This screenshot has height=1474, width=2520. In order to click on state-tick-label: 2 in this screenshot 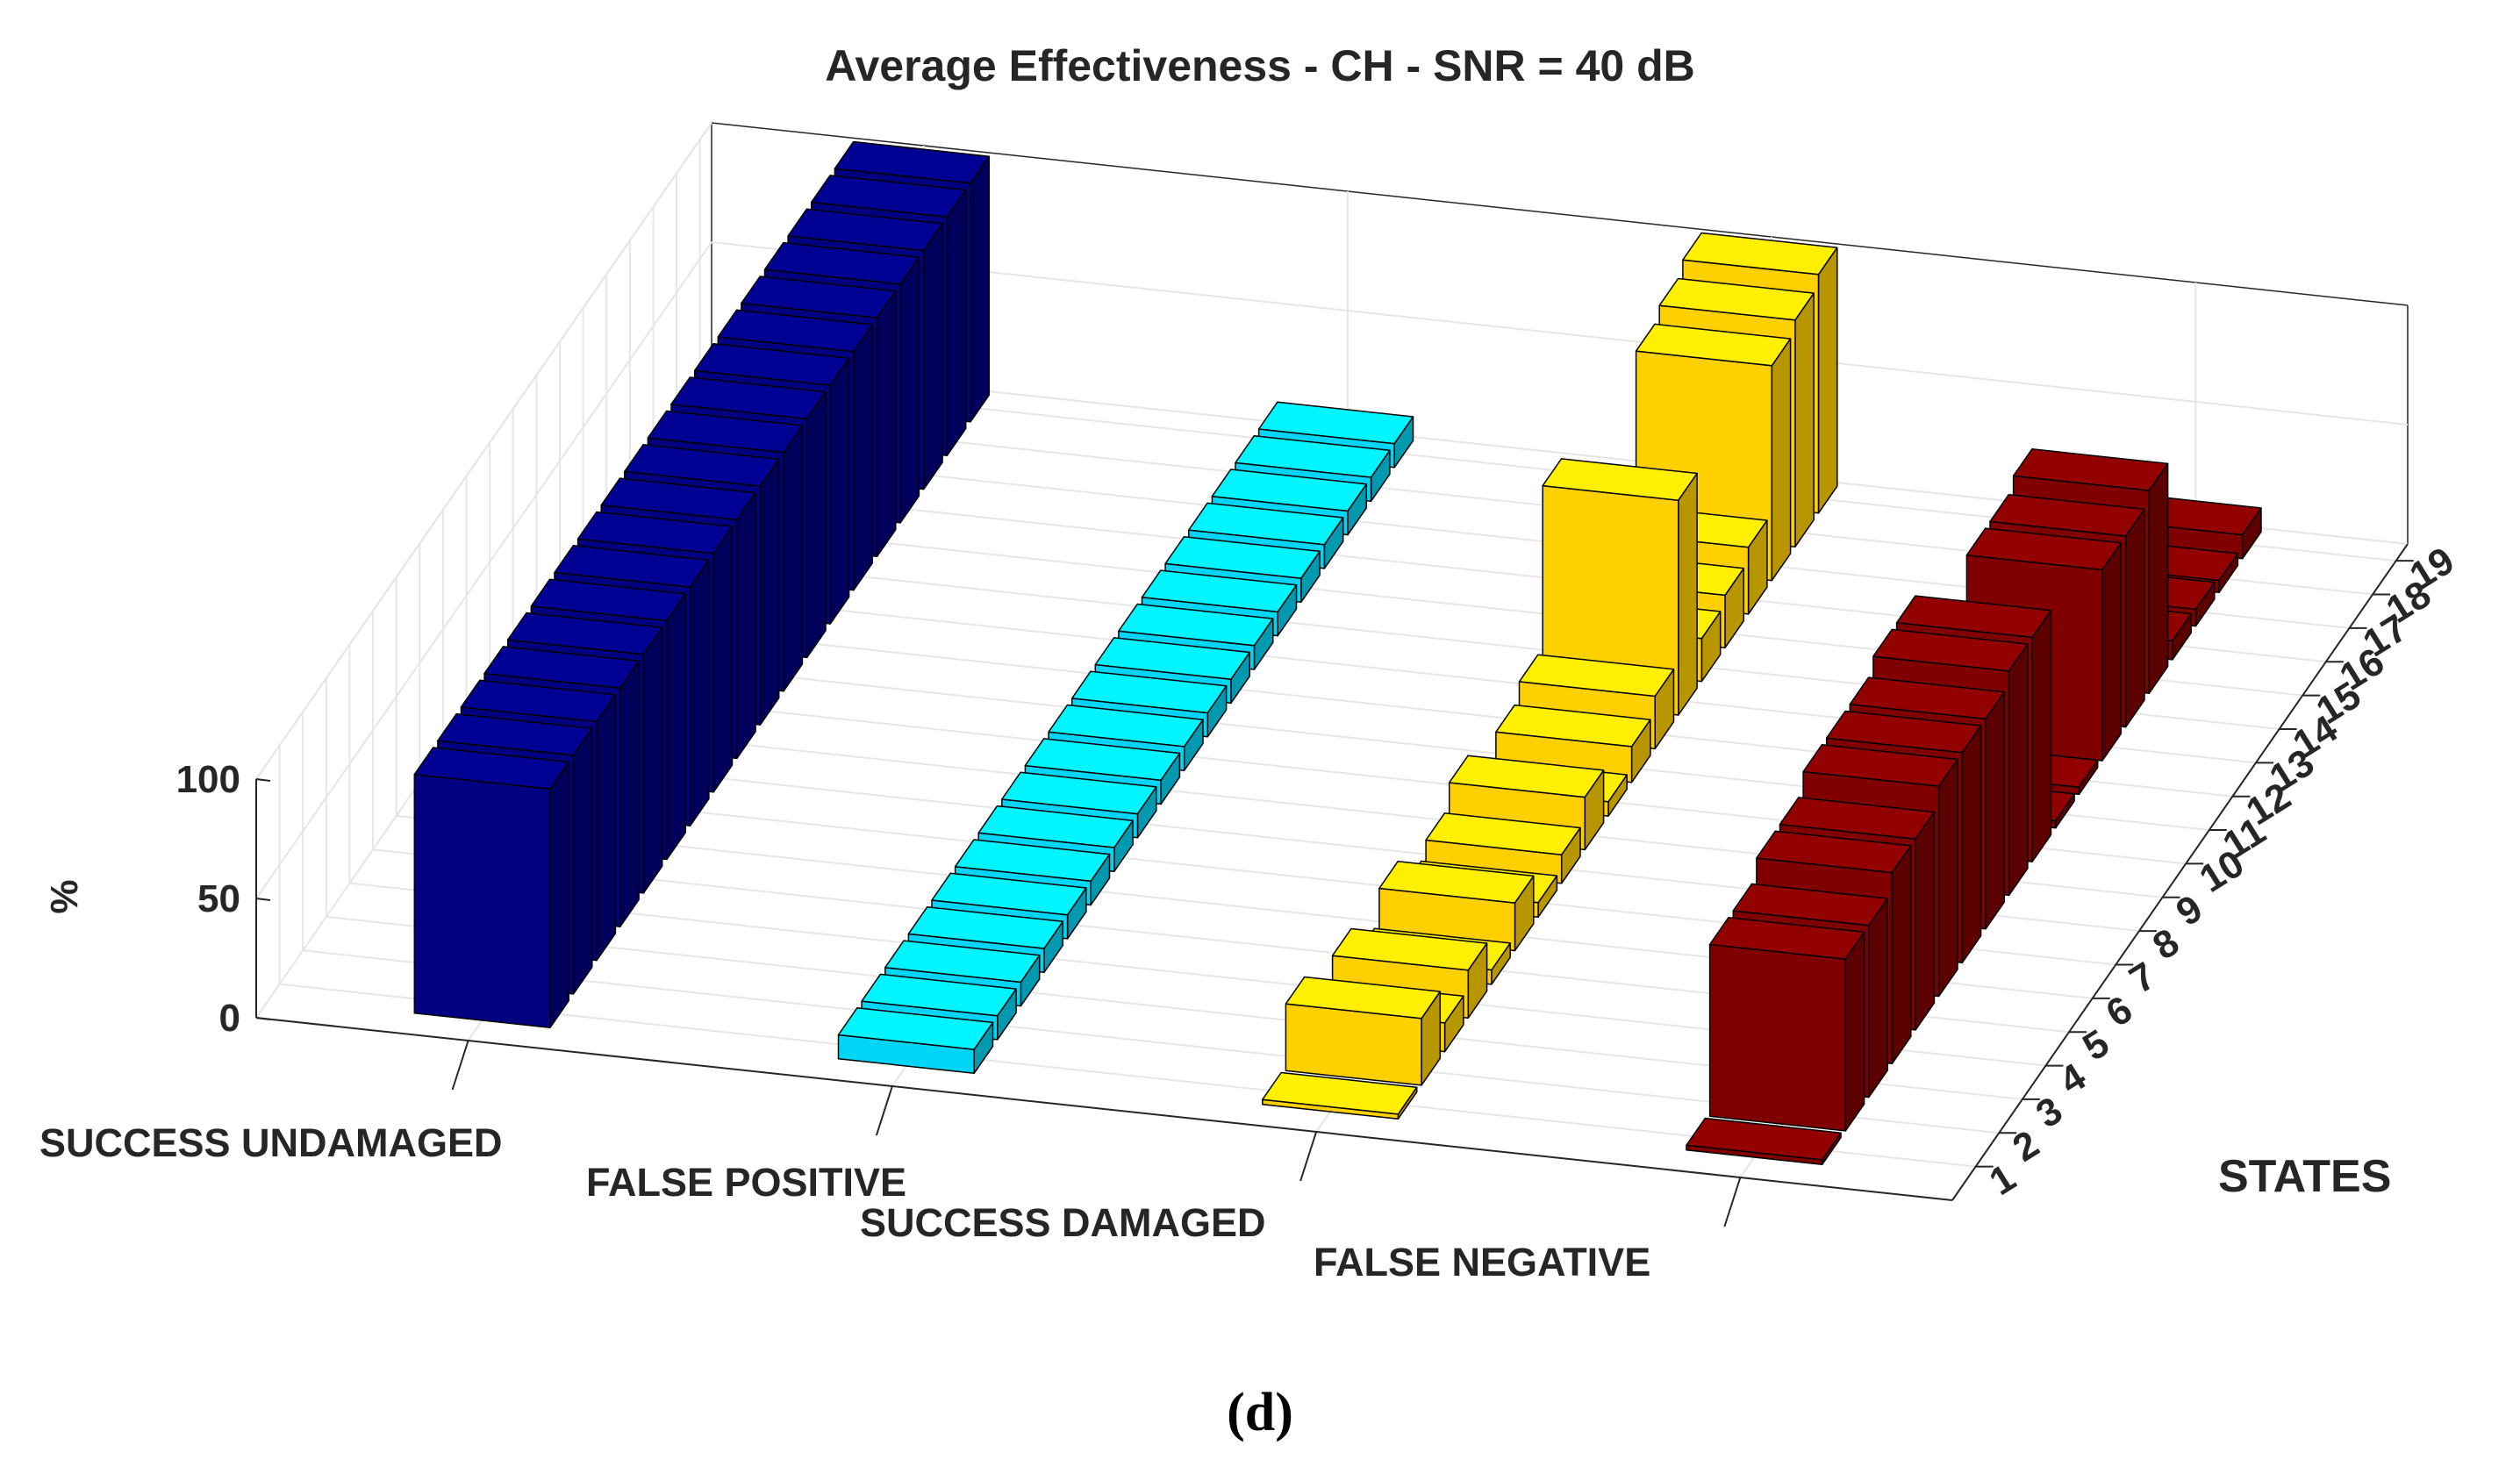, I will do `click(2026, 1146)`.